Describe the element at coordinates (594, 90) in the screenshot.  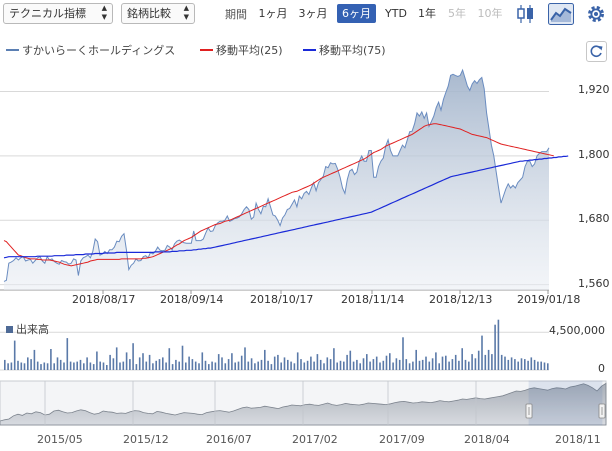
I see `y-tick-label: 1,920` at that location.